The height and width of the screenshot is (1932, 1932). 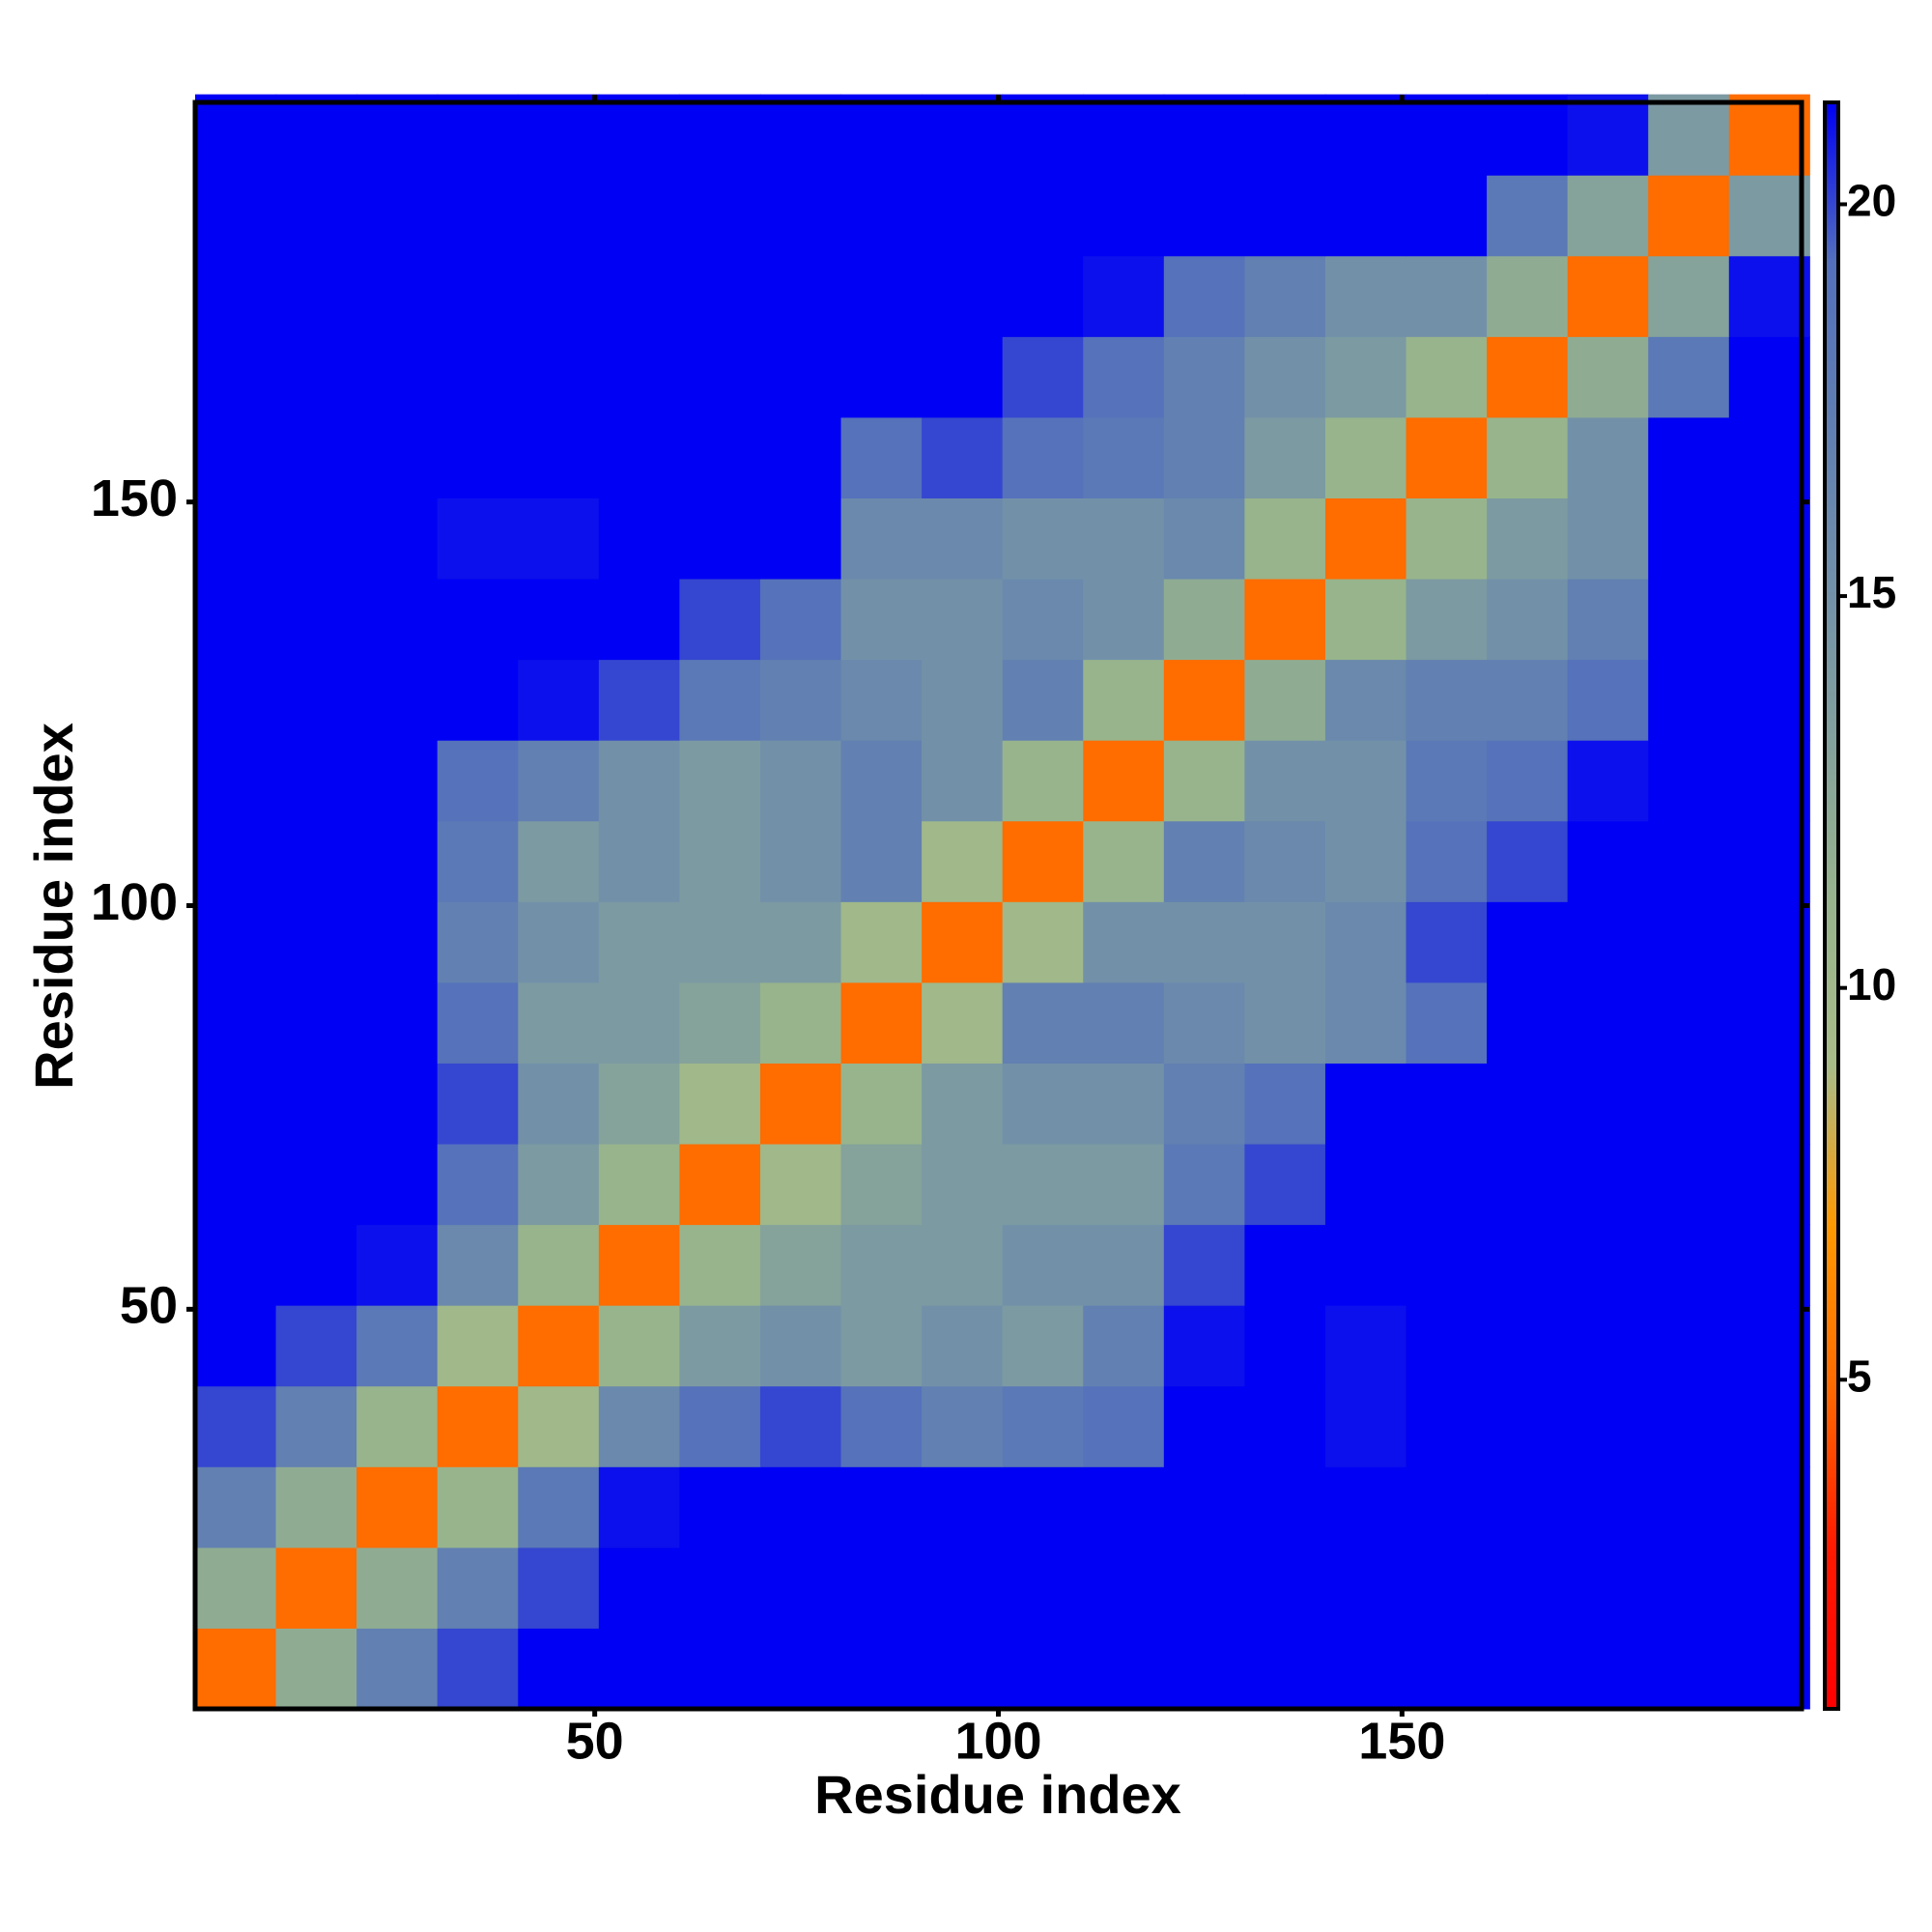 What do you see at coordinates (53, 906) in the screenshot?
I see `y-axis-title: Residue index` at bounding box center [53, 906].